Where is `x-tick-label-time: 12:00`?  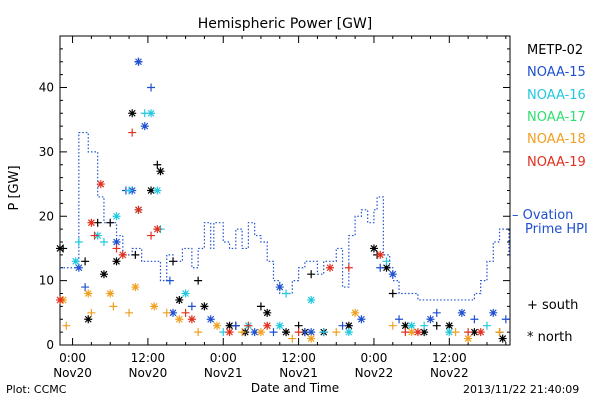 x-tick-label-time: 12:00 is located at coordinates (449, 358).